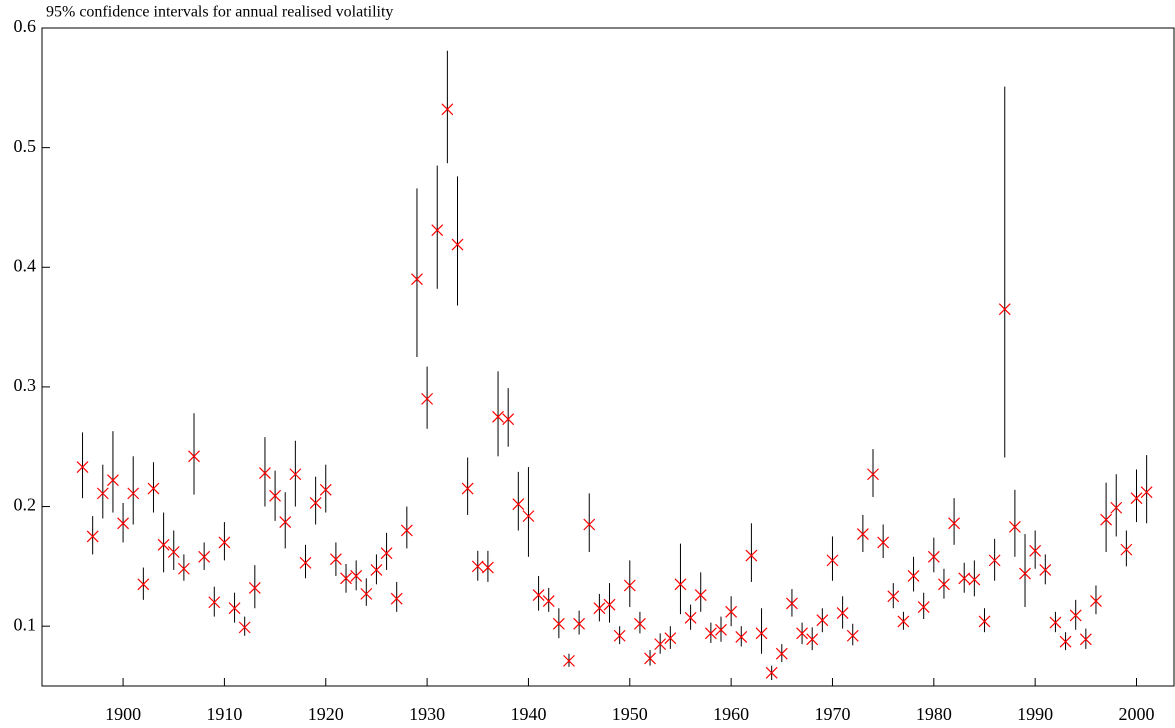 The height and width of the screenshot is (728, 1175). I want to click on x-tick-label: 1950, so click(630, 714).